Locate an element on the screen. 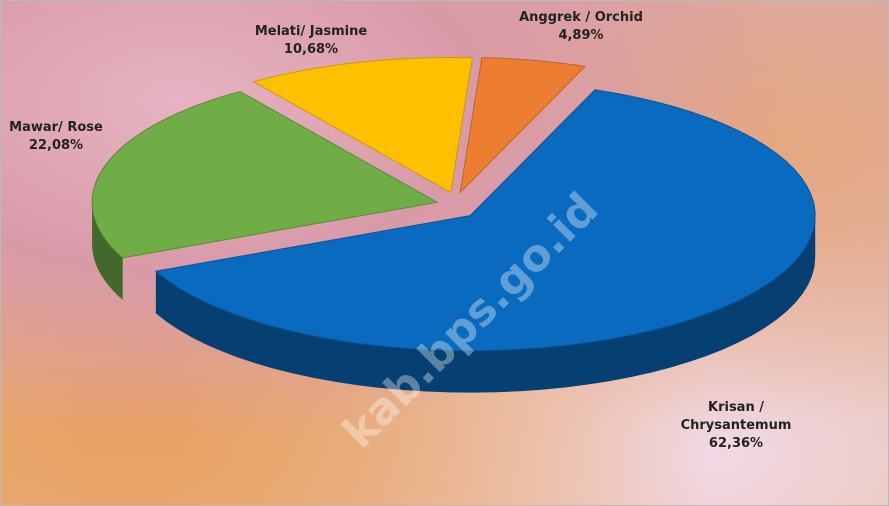  value-label: 10,68% is located at coordinates (311, 49).